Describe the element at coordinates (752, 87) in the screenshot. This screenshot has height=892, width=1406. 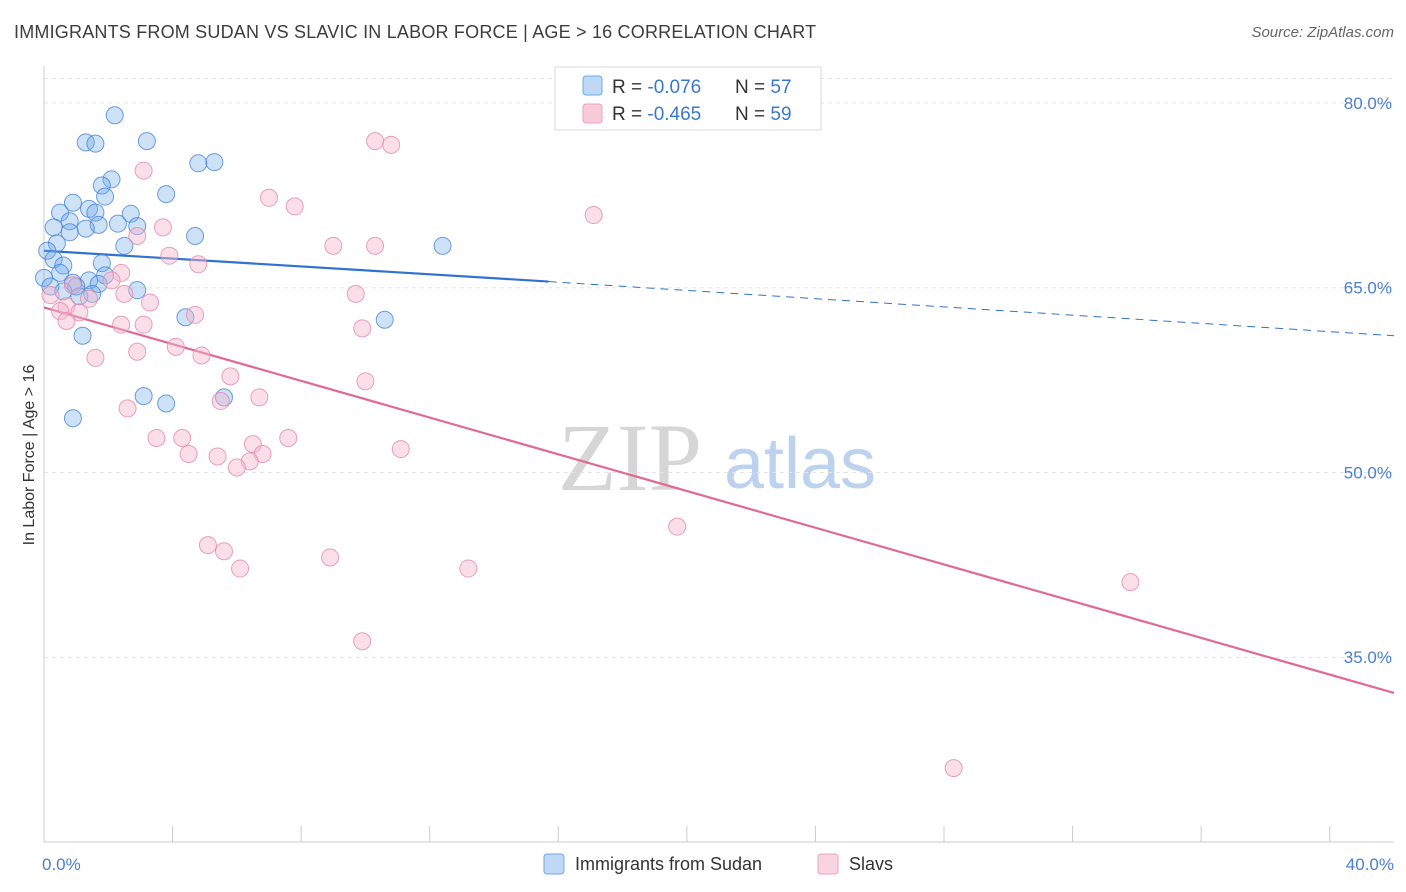
I see `legend-n-label-sudan: N =` at that location.